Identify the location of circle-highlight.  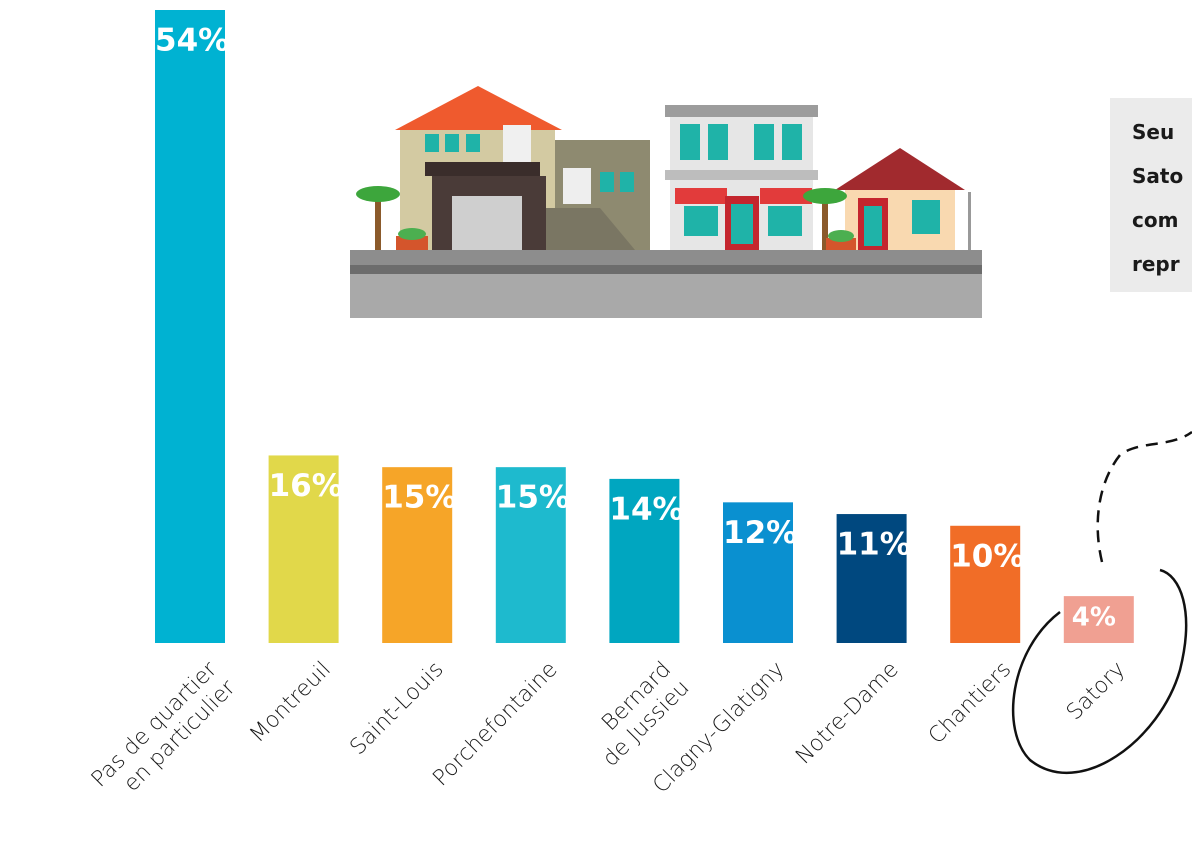
(1099, 671).